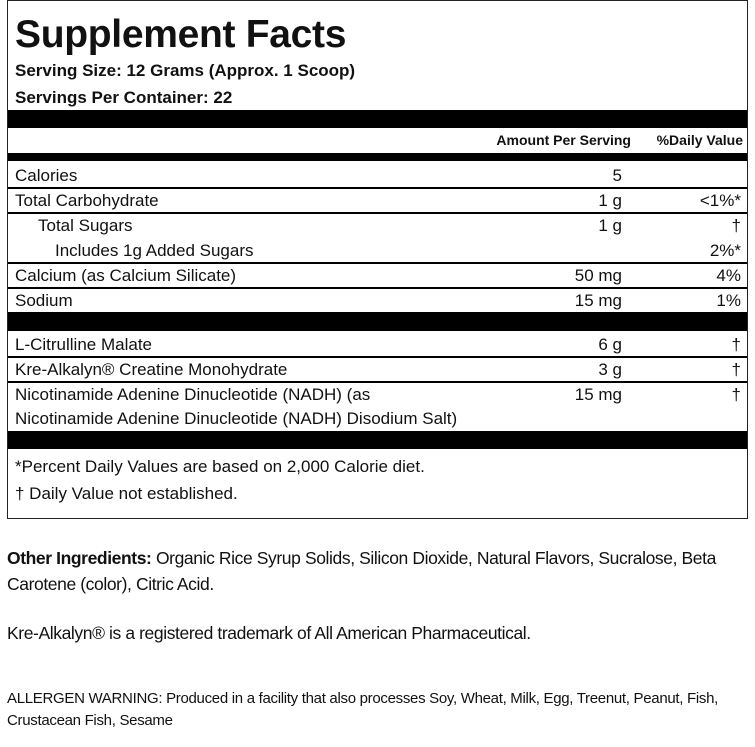 This screenshot has height=747, width=755. I want to click on column-header: Amount Per Serving, so click(563, 140).